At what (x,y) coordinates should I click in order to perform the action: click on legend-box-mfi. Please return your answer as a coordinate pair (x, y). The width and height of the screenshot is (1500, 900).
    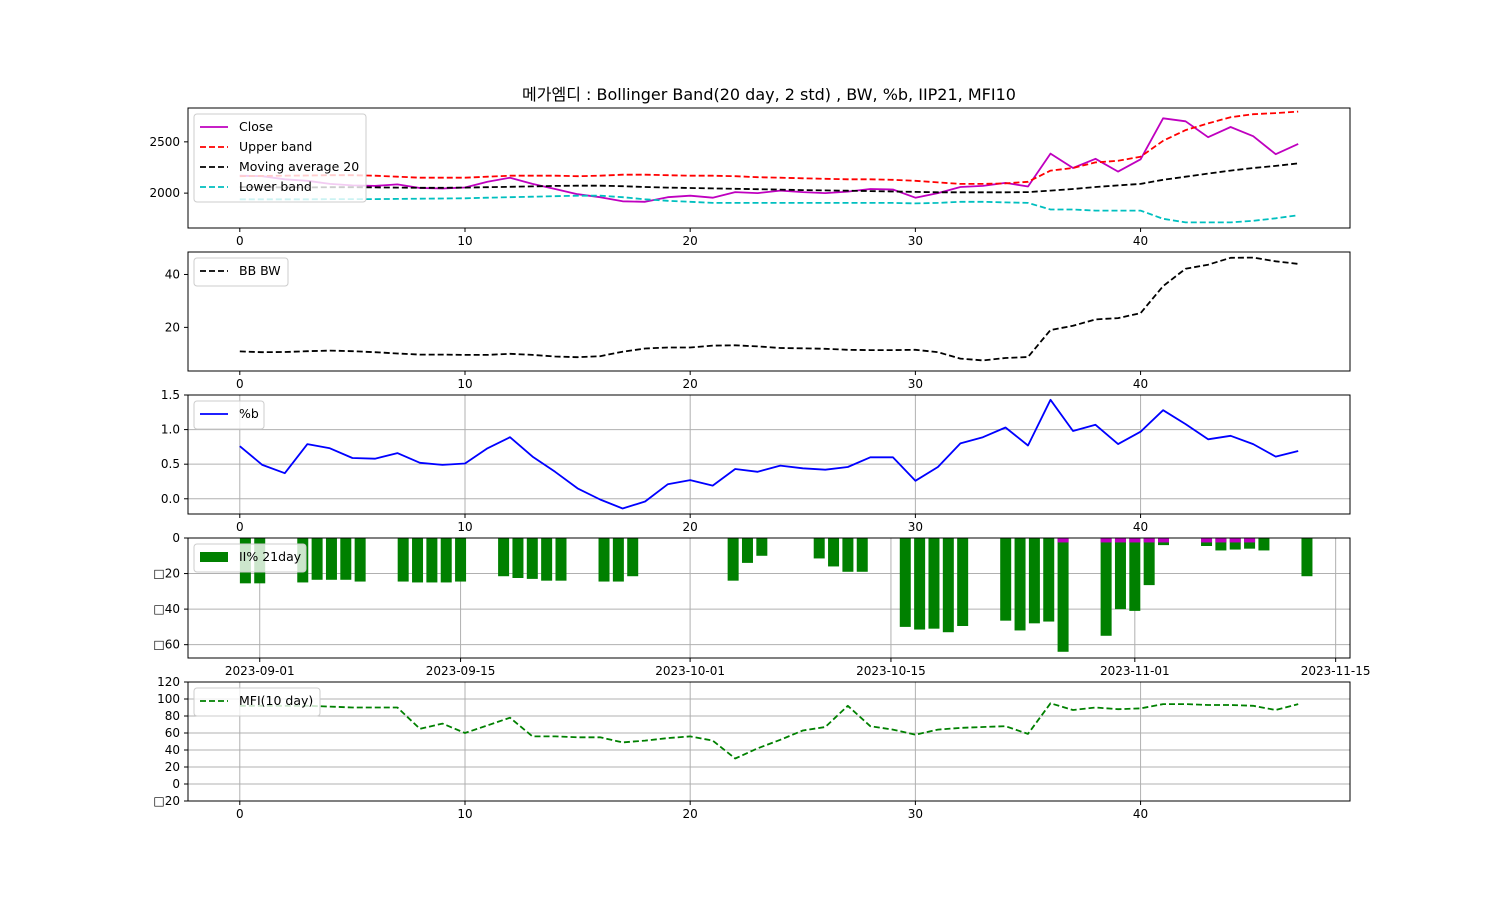
    Looking at the image, I should click on (257, 702).